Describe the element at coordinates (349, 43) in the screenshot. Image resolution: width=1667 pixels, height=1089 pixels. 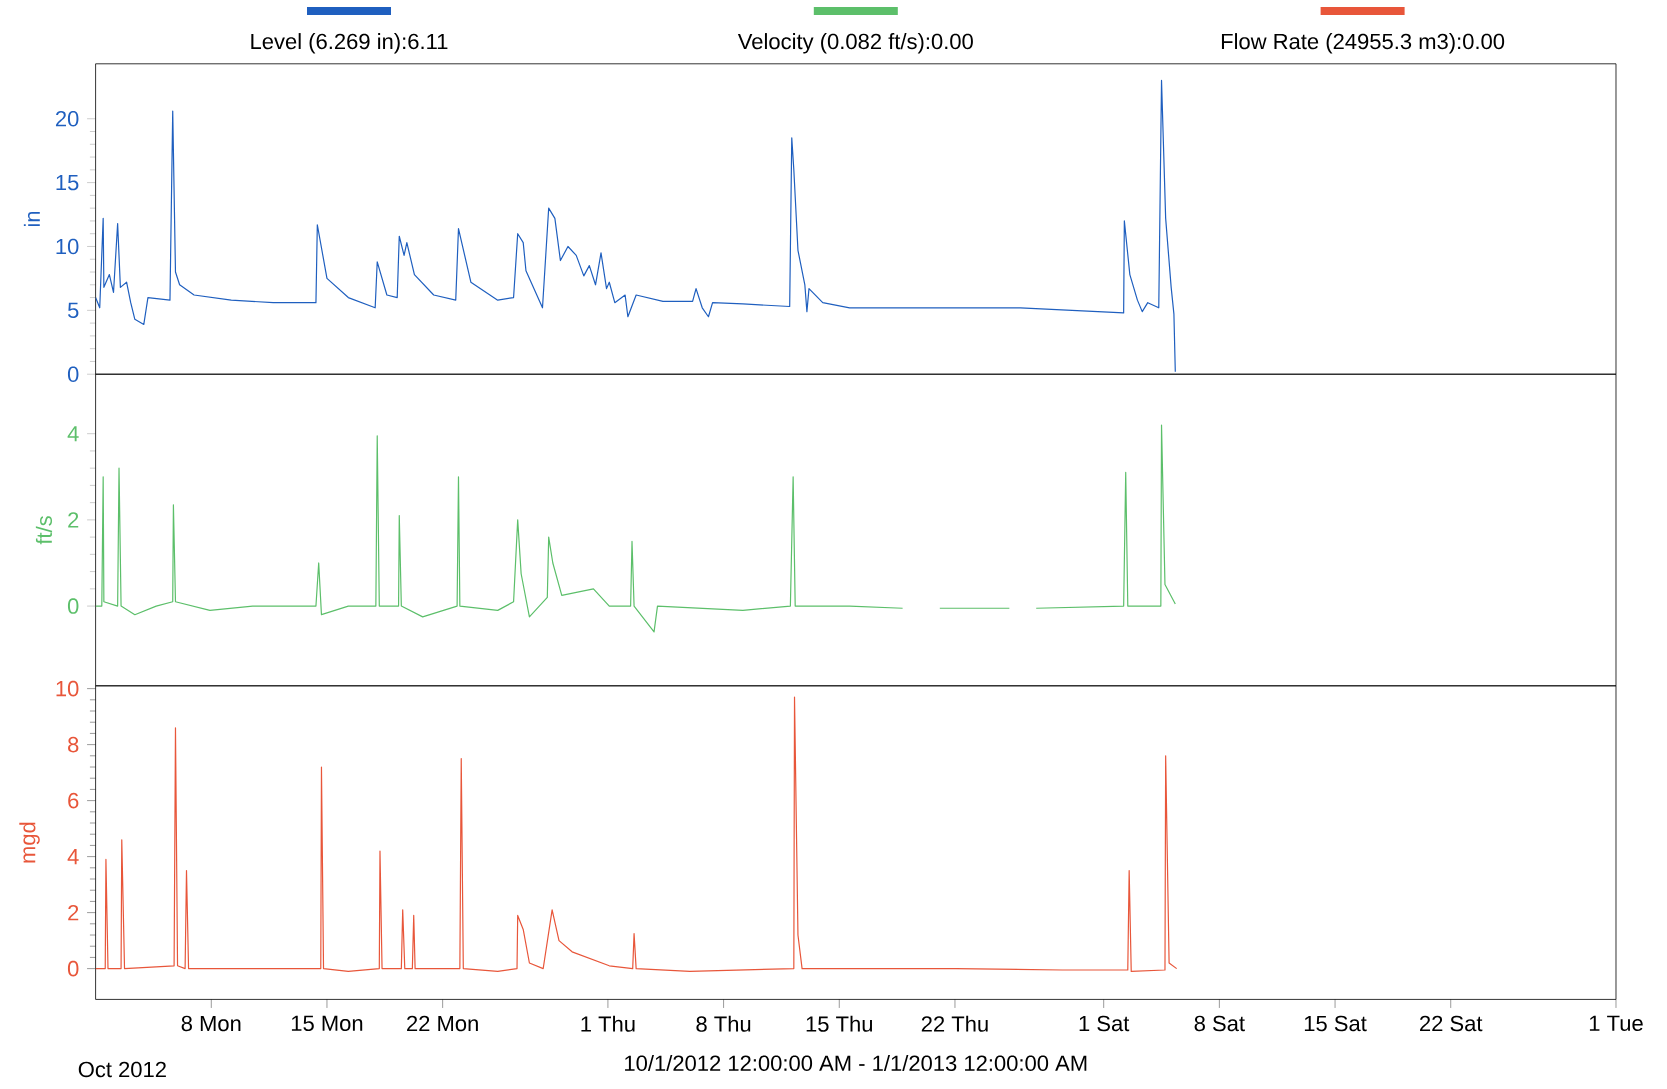
I see `legend-label: Level (6.269 in):6.11` at that location.